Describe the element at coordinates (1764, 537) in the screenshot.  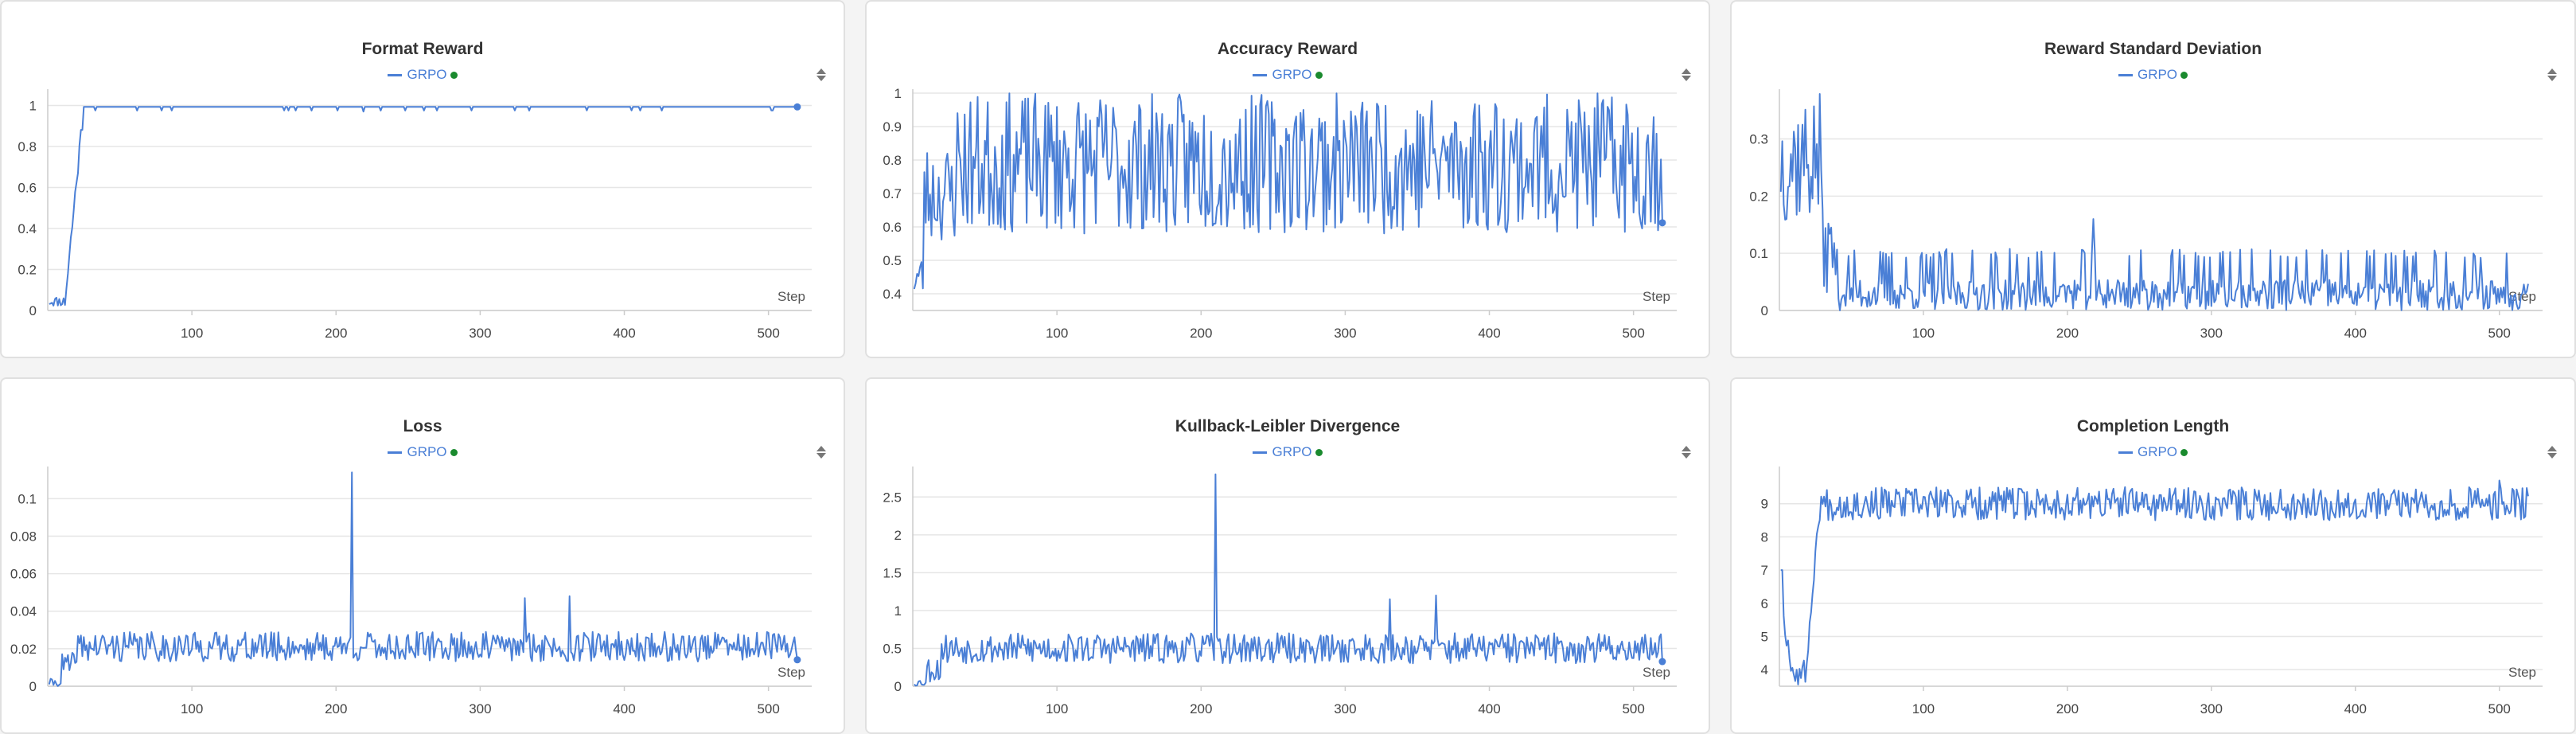
I see `y-tick-label: 8` at that location.